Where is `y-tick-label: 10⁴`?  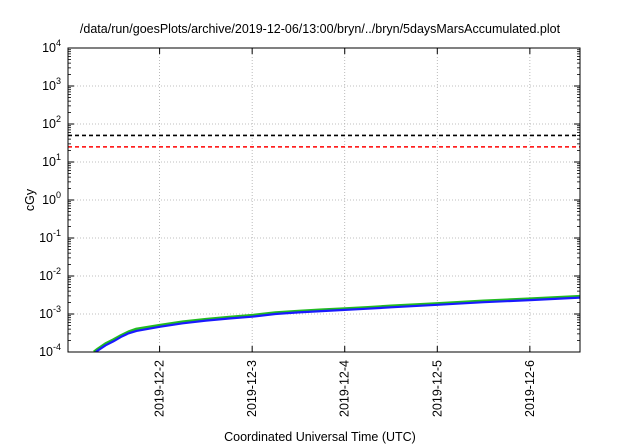 y-tick-label: 10⁴ is located at coordinates (51, 46).